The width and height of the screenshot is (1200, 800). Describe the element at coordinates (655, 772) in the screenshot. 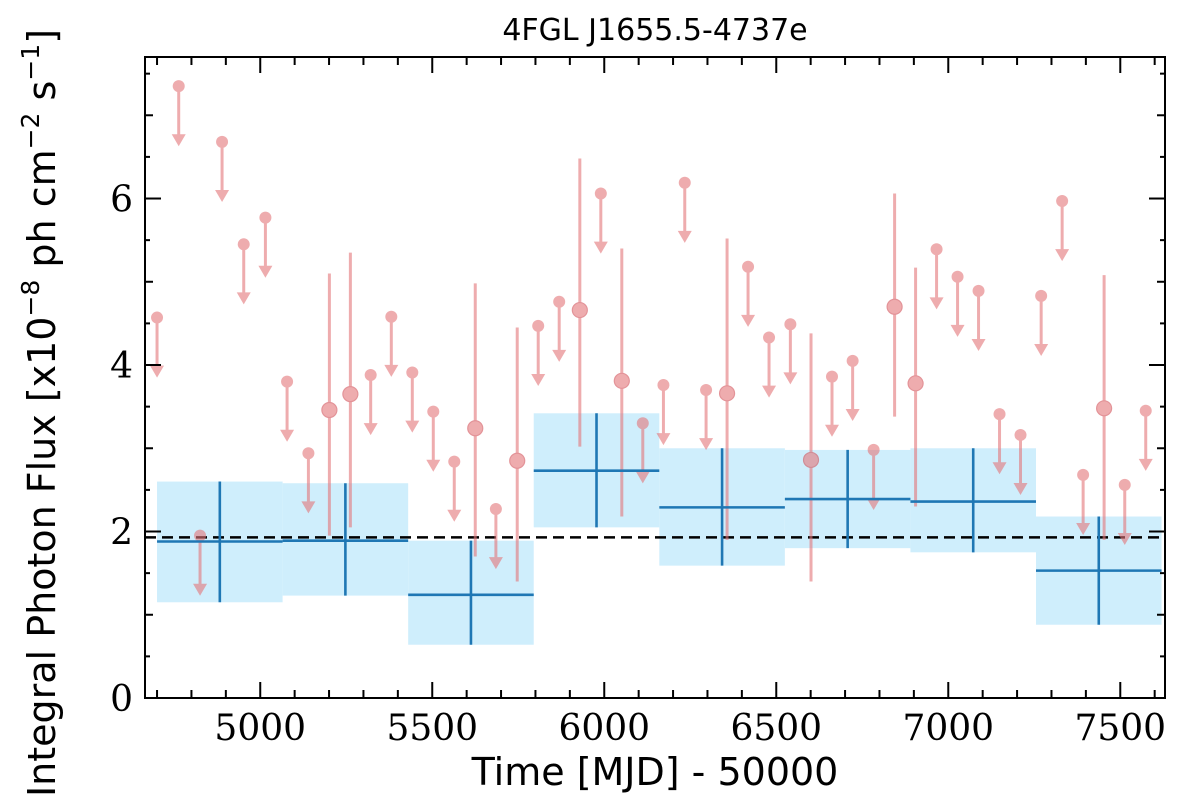

I see `x-axis-label: Time [MJD] - 50000` at that location.